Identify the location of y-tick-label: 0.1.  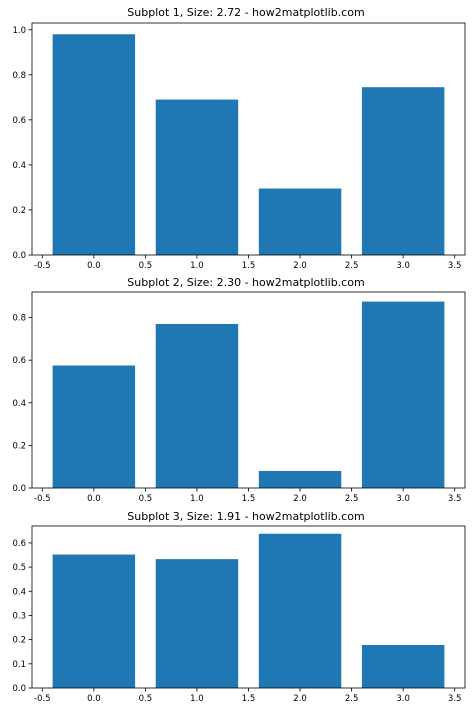
(19, 665).